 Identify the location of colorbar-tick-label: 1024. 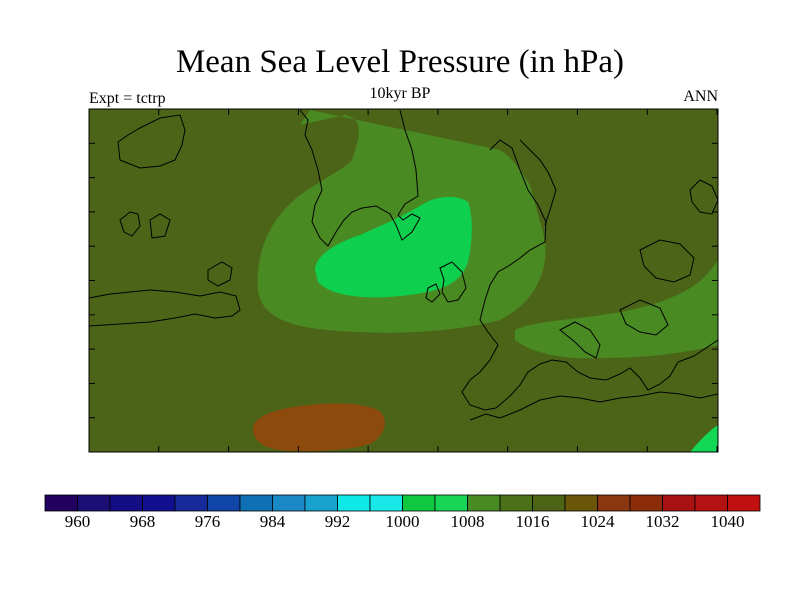
(597, 521).